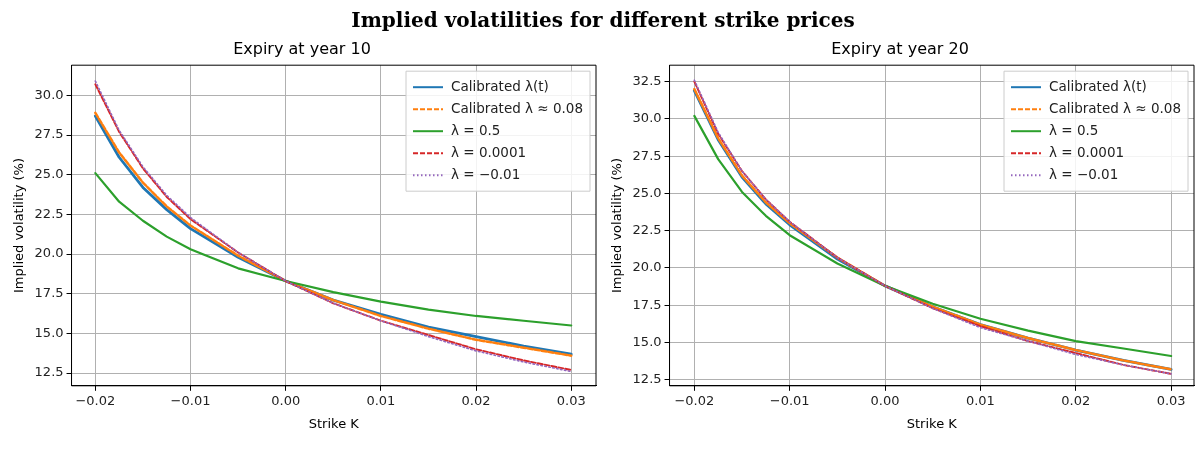 Image resolution: width=1201 pixels, height=454 pixels. What do you see at coordinates (302, 48) in the screenshot?
I see `chart-title: Expiry at year 10` at bounding box center [302, 48].